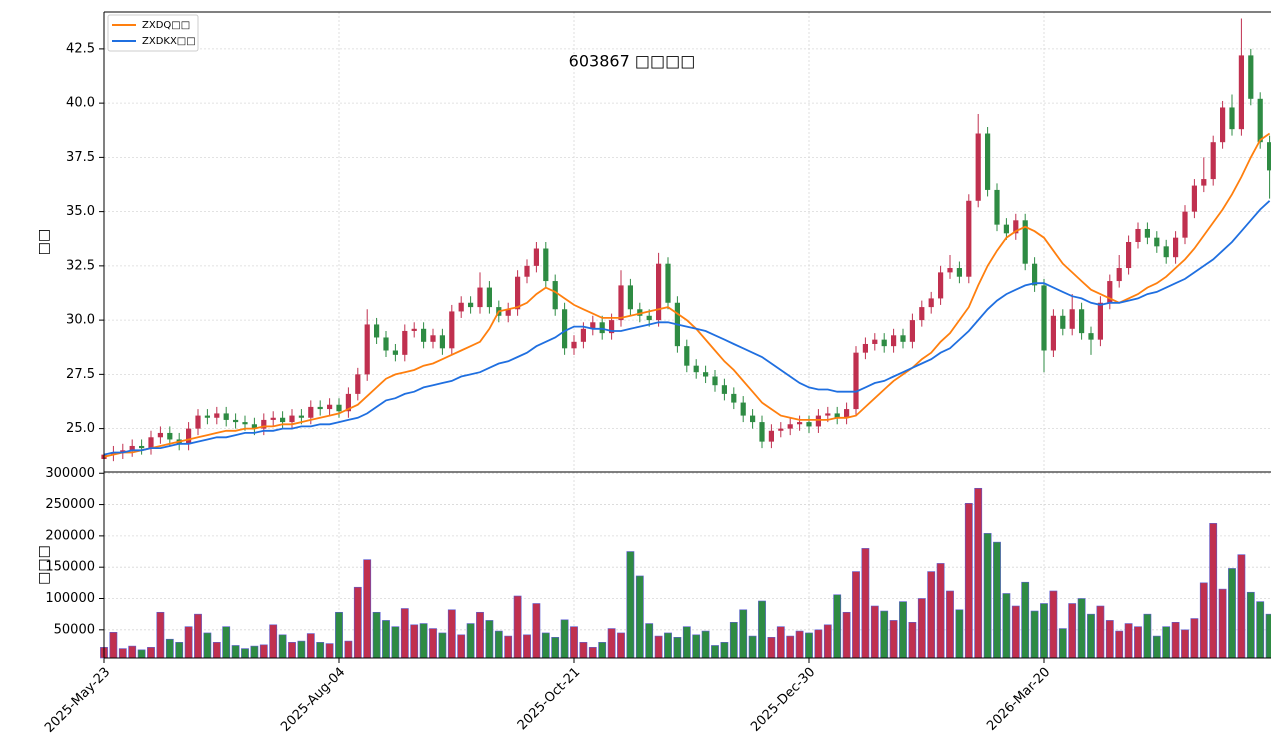 This screenshot has height=747, width=1271. I want to click on y-tick-label: 42.5, so click(80, 48).